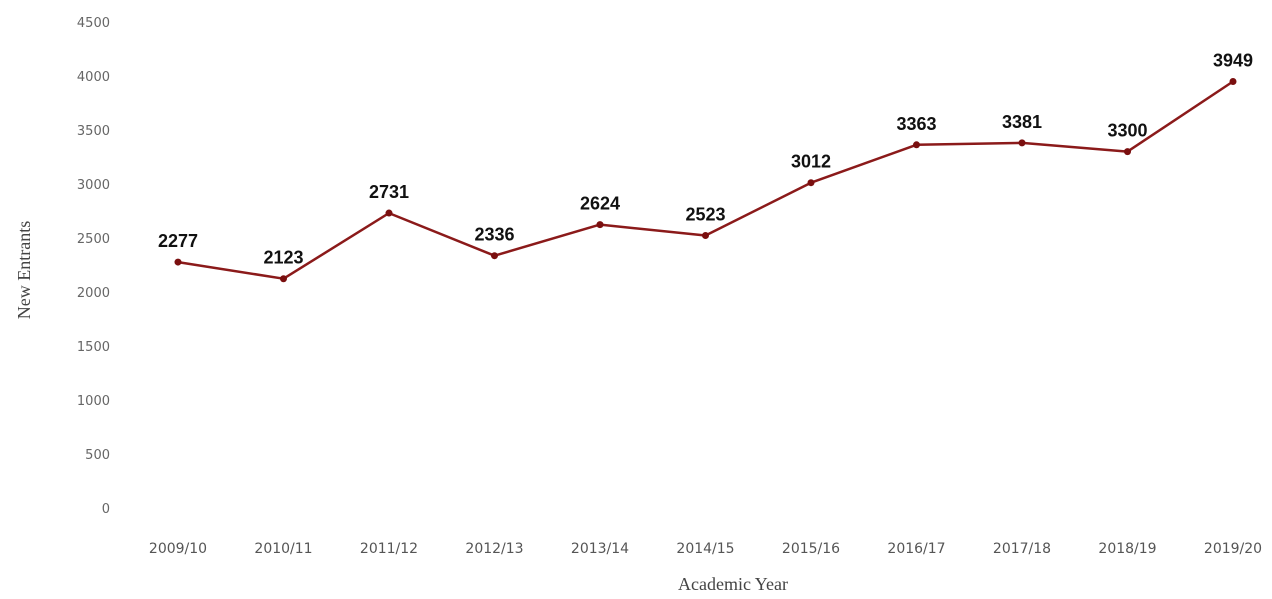 The image size is (1272, 599). I want to click on data-label: 3012, so click(811, 162).